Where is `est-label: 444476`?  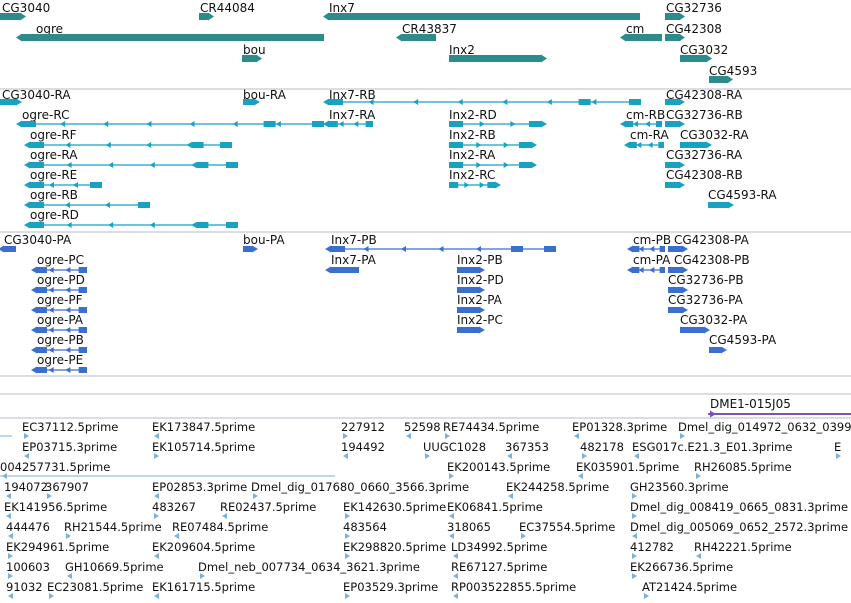
est-label: 444476 is located at coordinates (28, 527).